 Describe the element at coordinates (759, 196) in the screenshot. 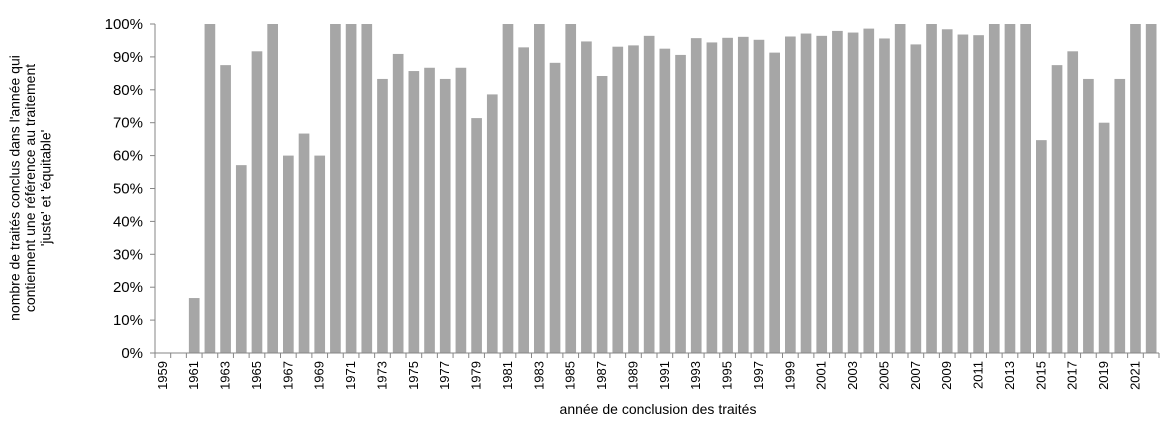

I see `bar-1997` at that location.